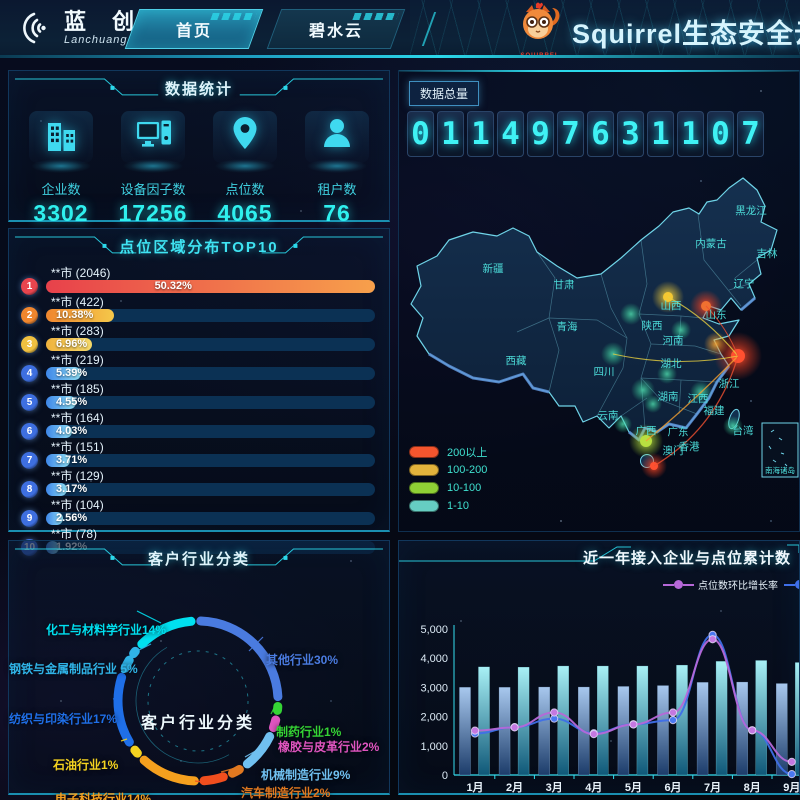 This screenshot has height=800, width=800. I want to click on map-legend-item: 1-10, so click(448, 506).